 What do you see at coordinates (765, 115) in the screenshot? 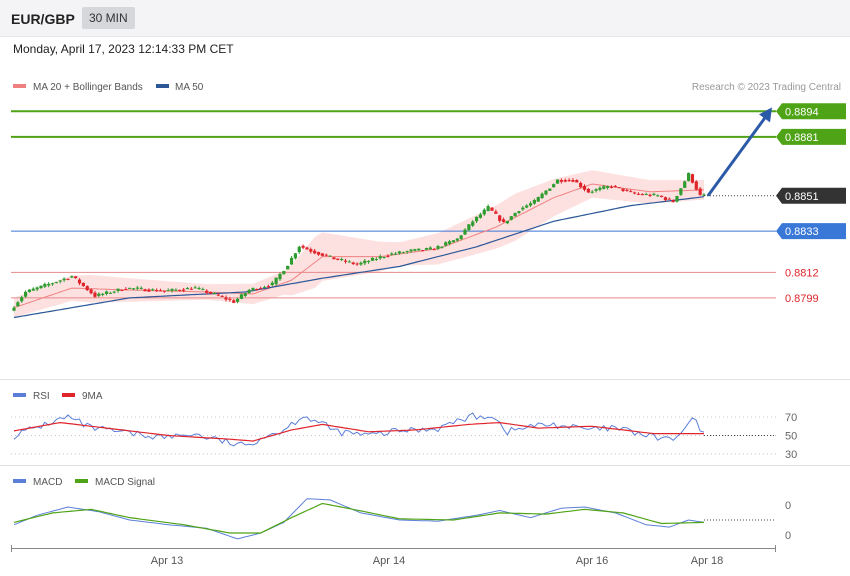
I see `forecast-arrowhead` at bounding box center [765, 115].